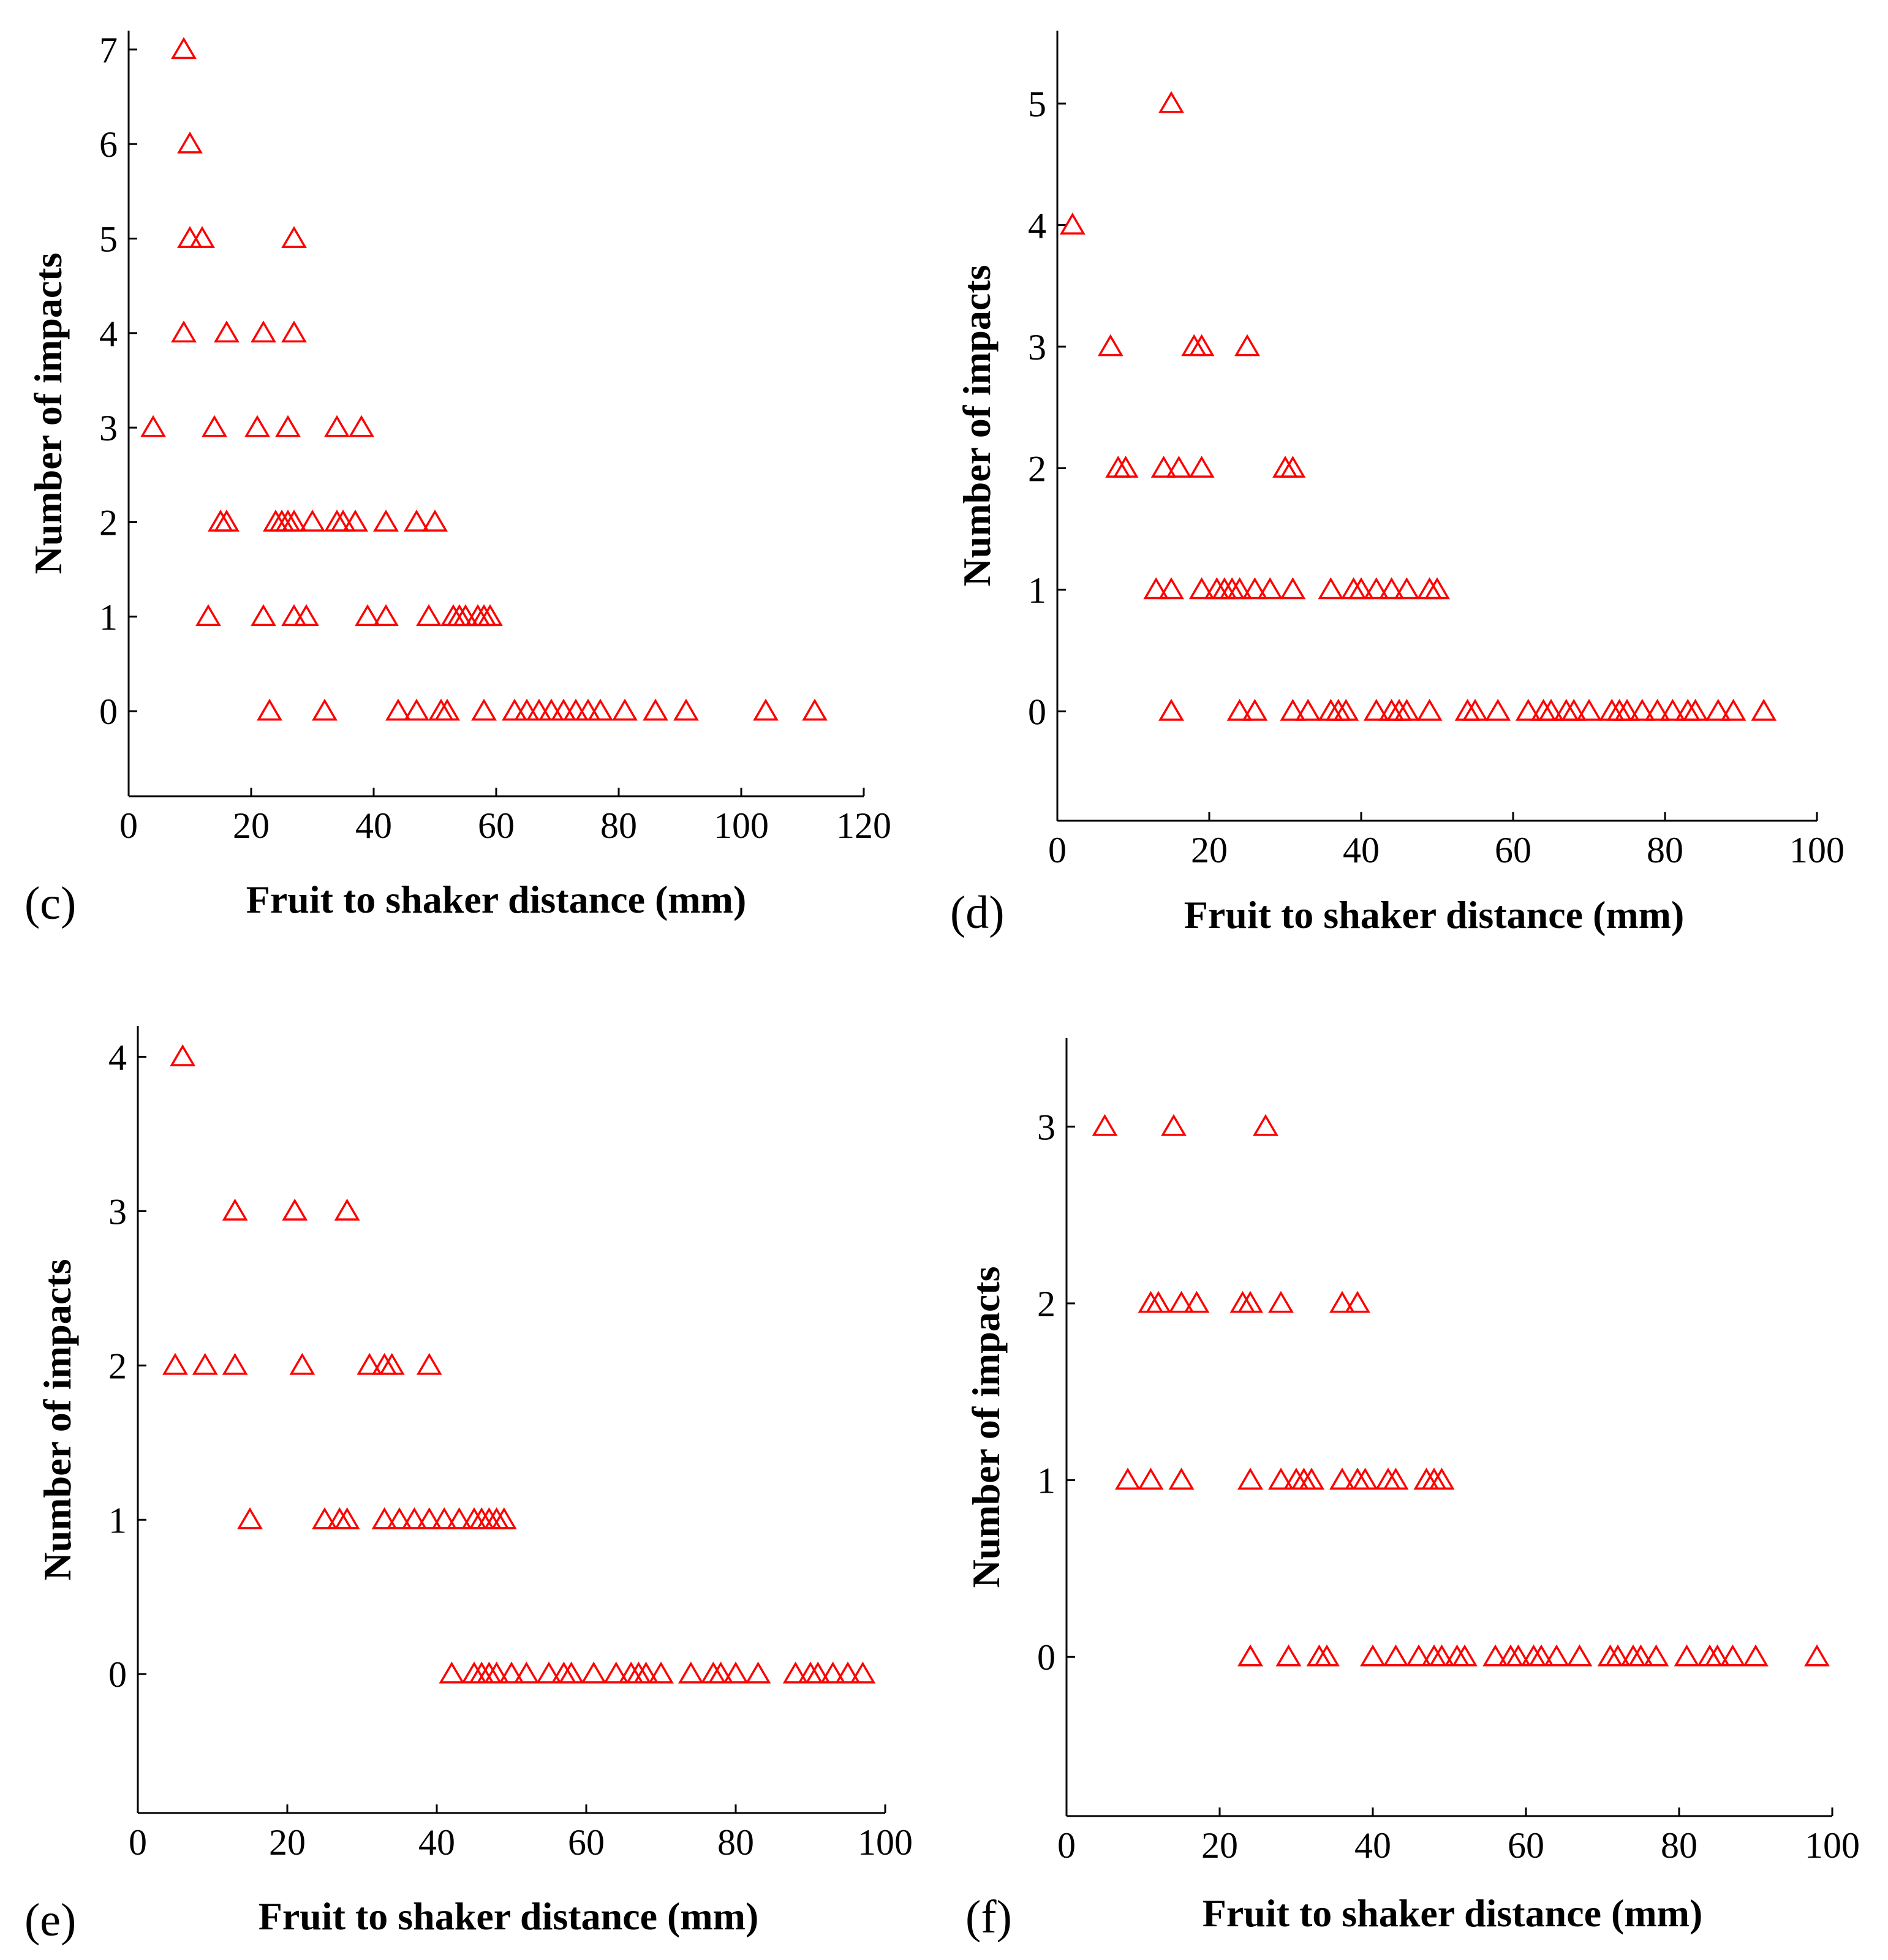  What do you see at coordinates (108, 145) in the screenshot?
I see `y-tick-label: 6` at bounding box center [108, 145].